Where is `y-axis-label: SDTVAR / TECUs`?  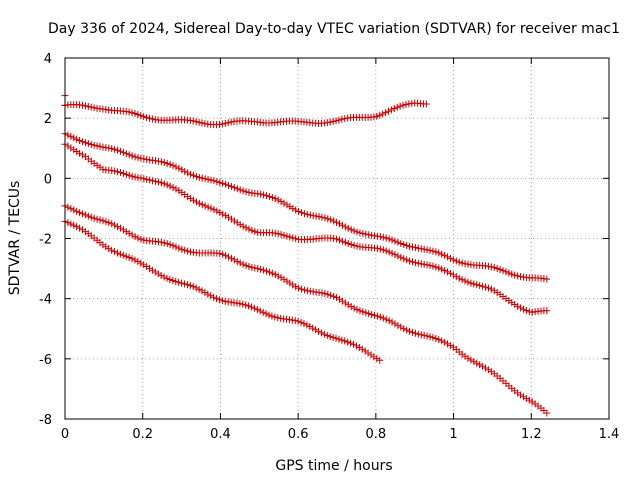
y-axis-label: SDTVAR / TECUs is located at coordinates (15, 238).